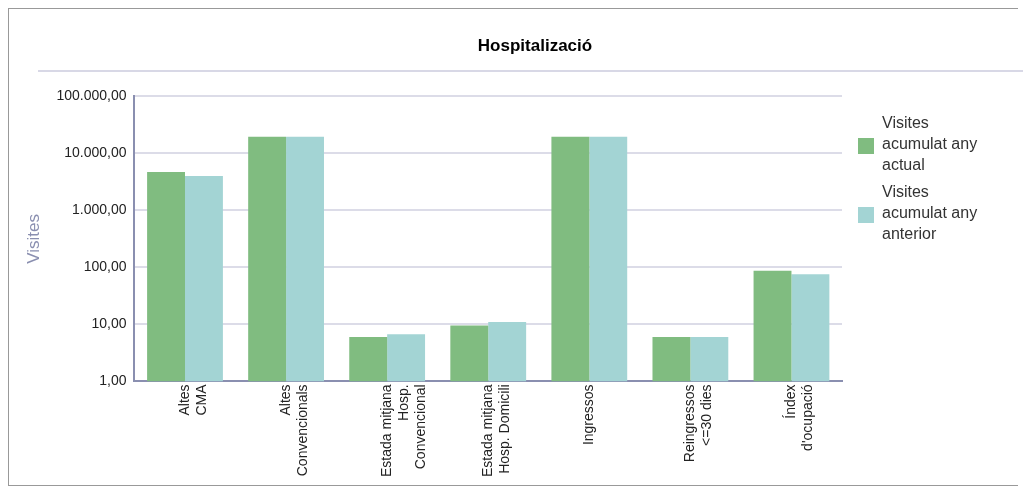 Image resolution: width=1023 pixels, height=490 pixels. What do you see at coordinates (95, 152) in the screenshot?
I see `y-tick-label: 10.000,00` at bounding box center [95, 152].